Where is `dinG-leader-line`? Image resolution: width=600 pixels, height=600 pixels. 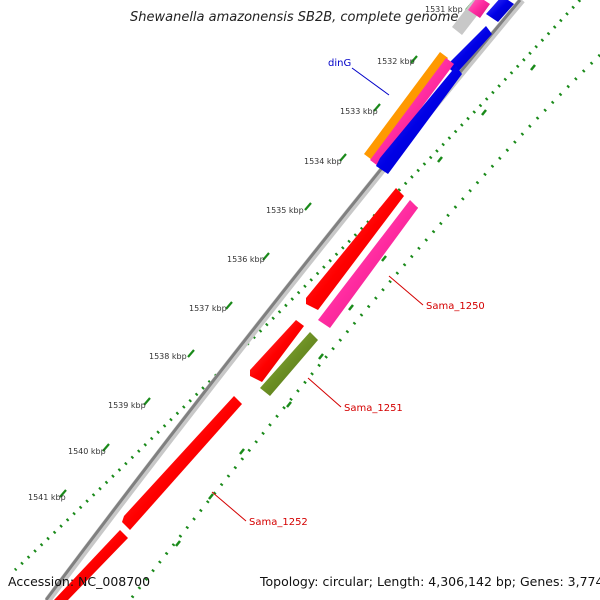 dinG-leader-line is located at coordinates (370, 81).